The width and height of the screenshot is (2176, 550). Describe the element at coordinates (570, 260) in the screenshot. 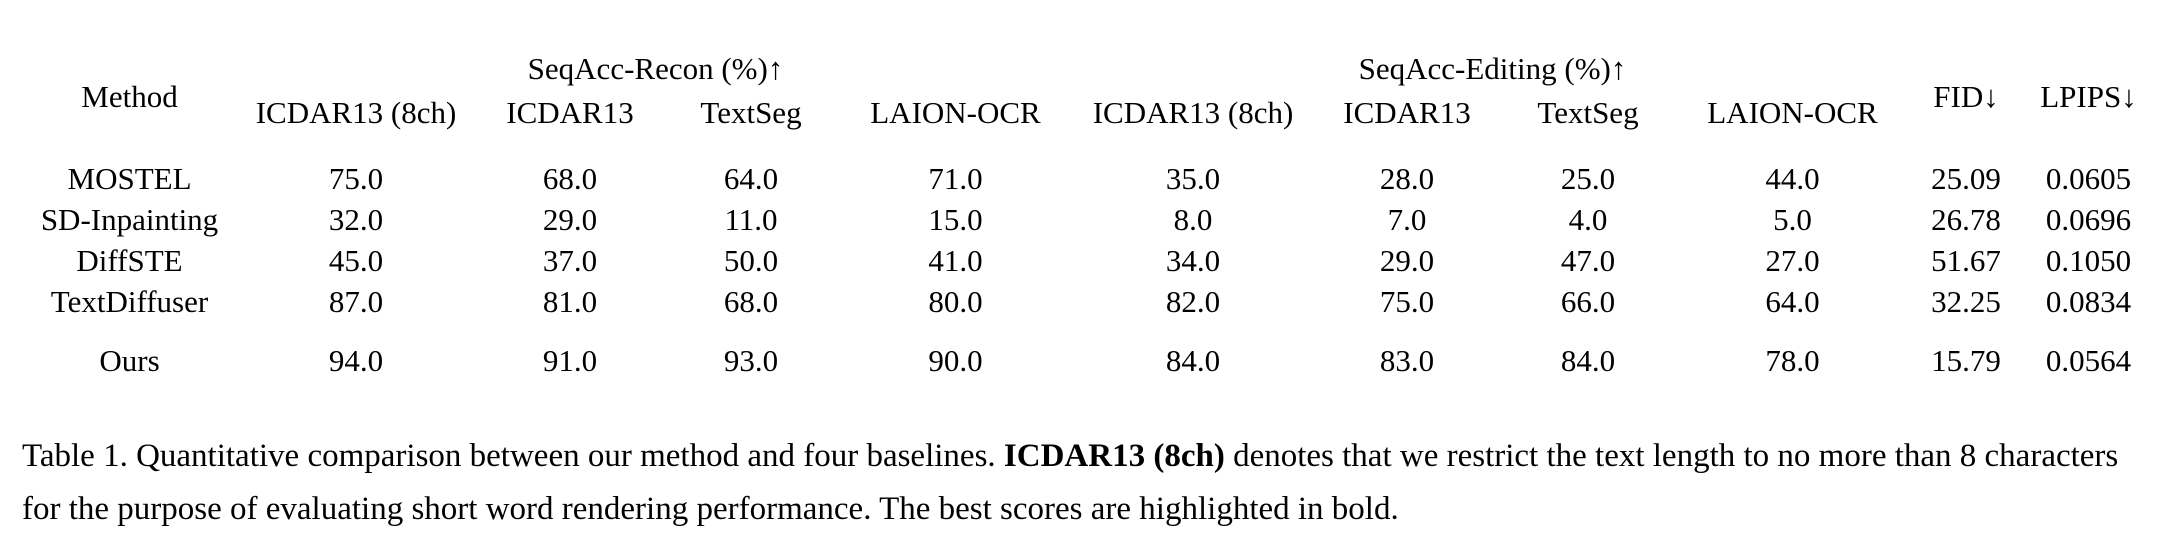

I see `cell-recon-icdar13: 37.0` at that location.